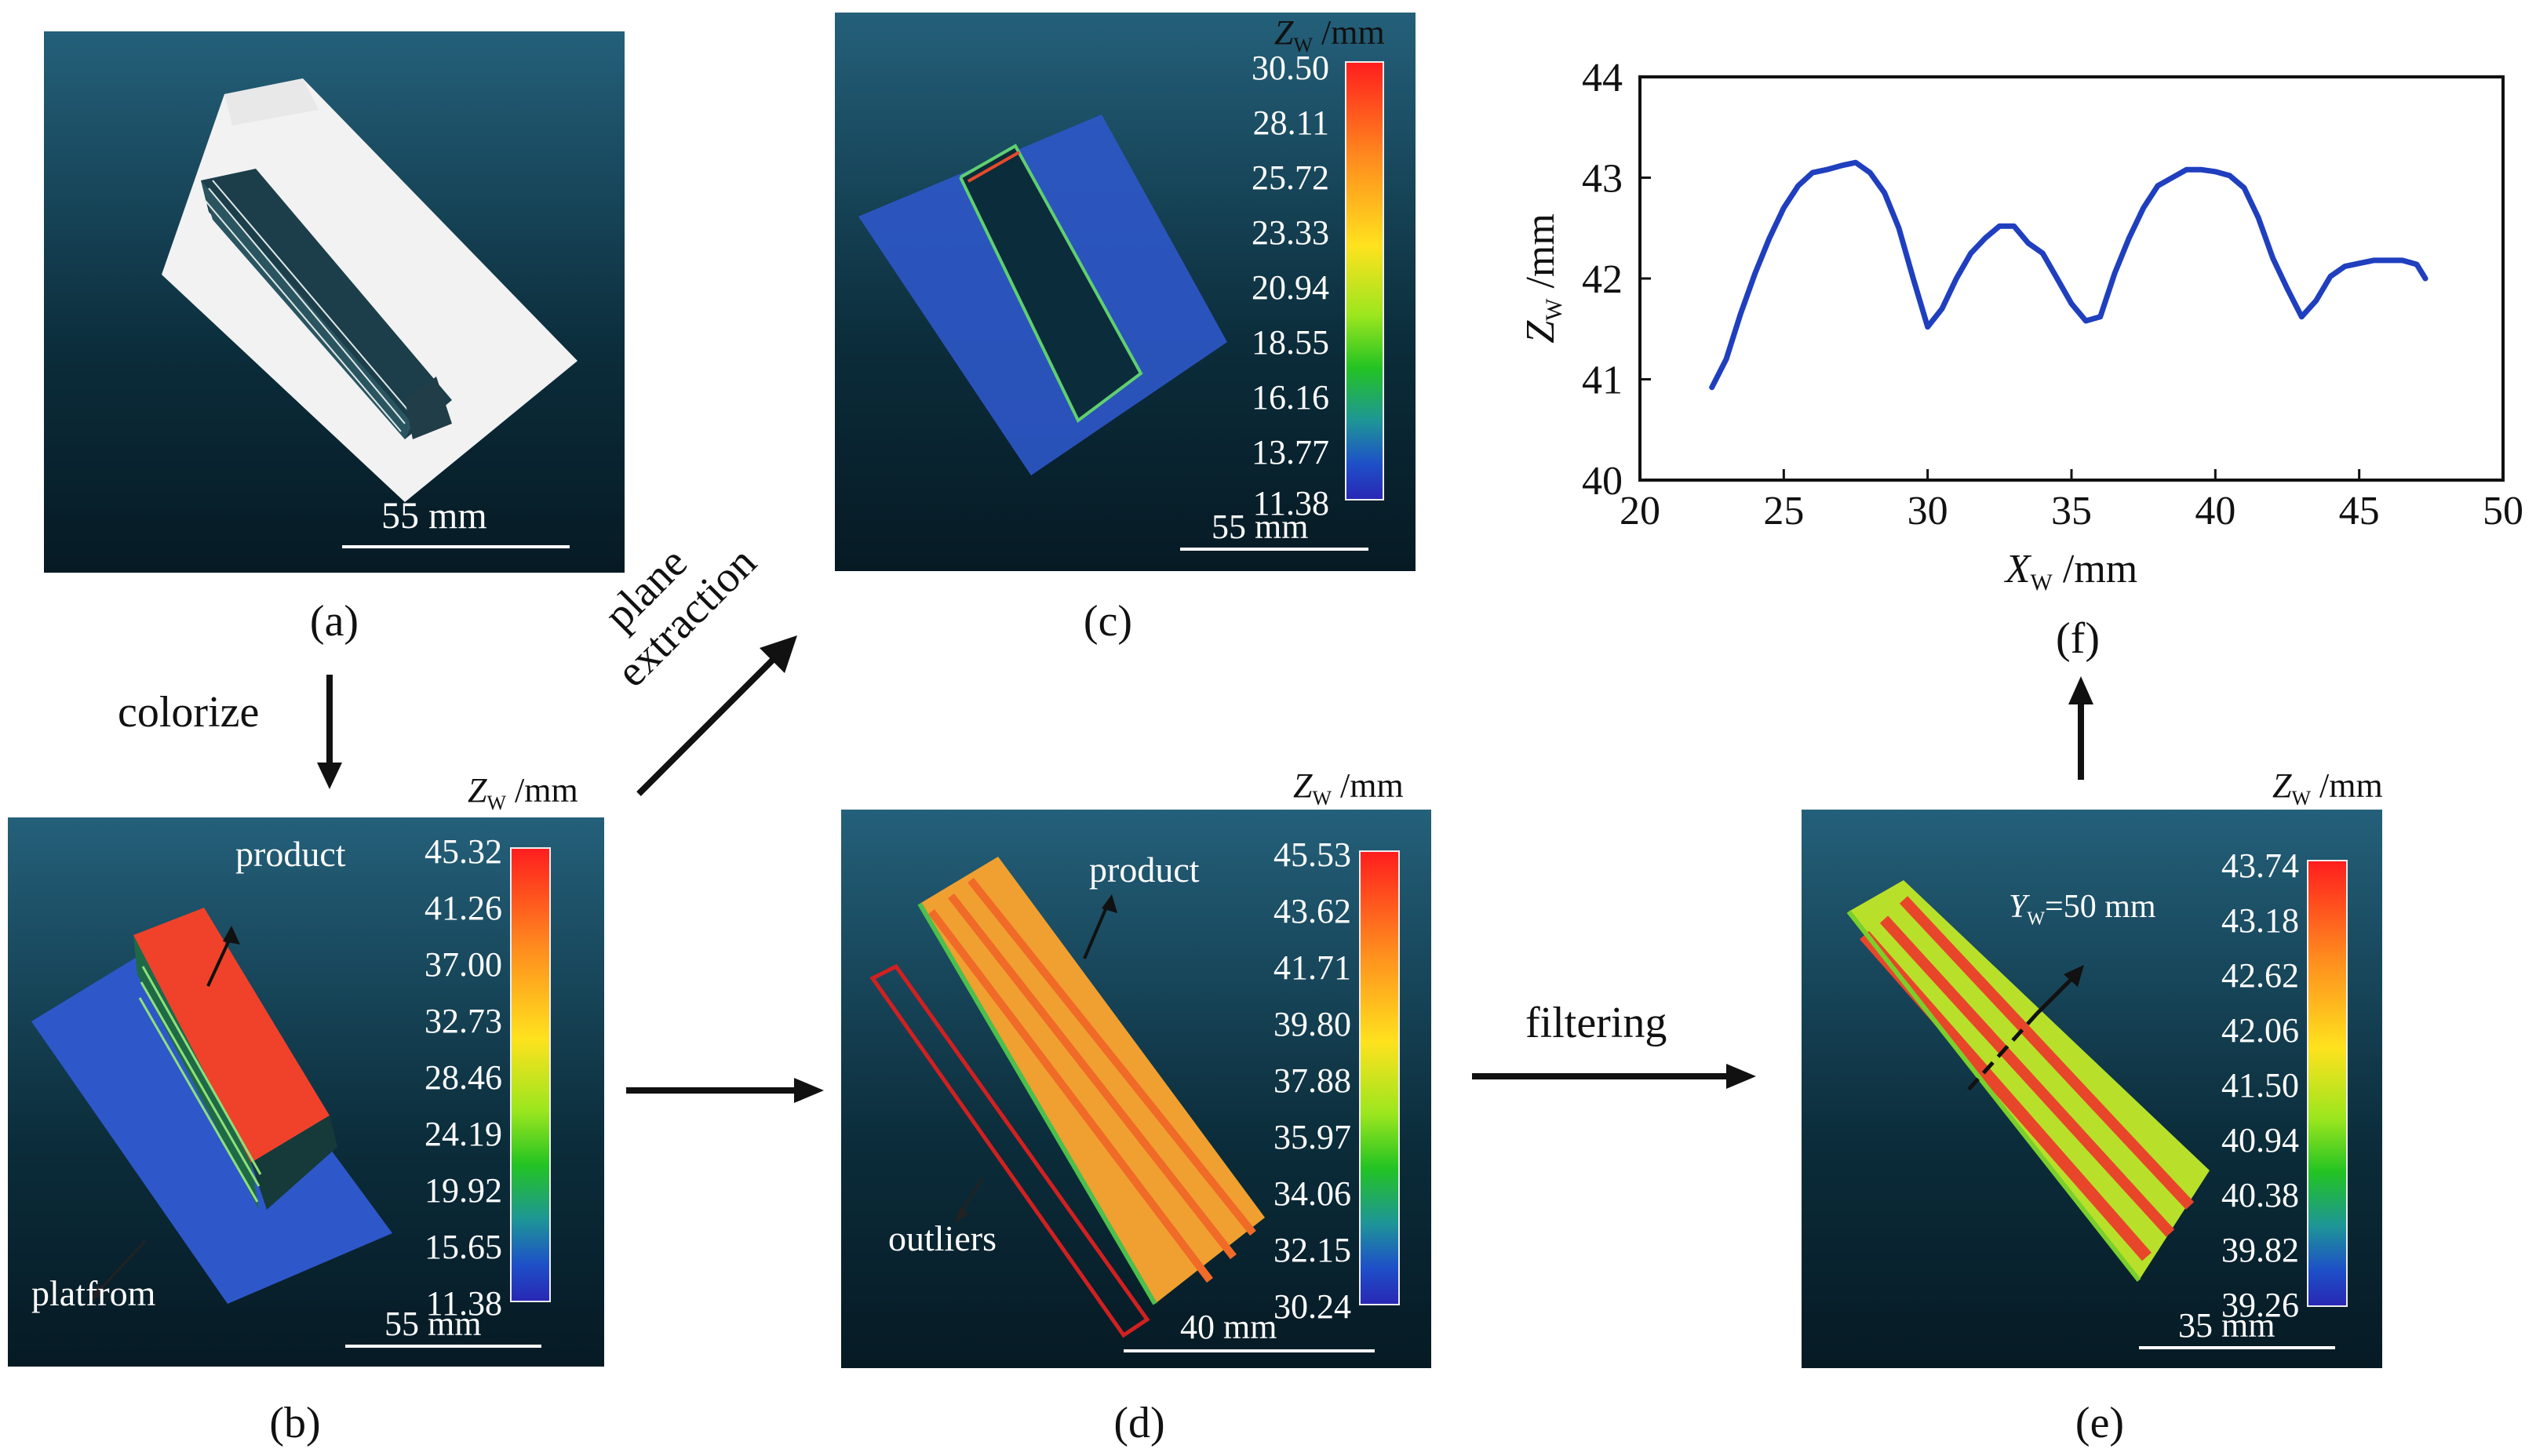 The image size is (2536, 1456). Describe the element at coordinates (2260, 1030) in the screenshot. I see `tick-e-3: 42.06` at that location.